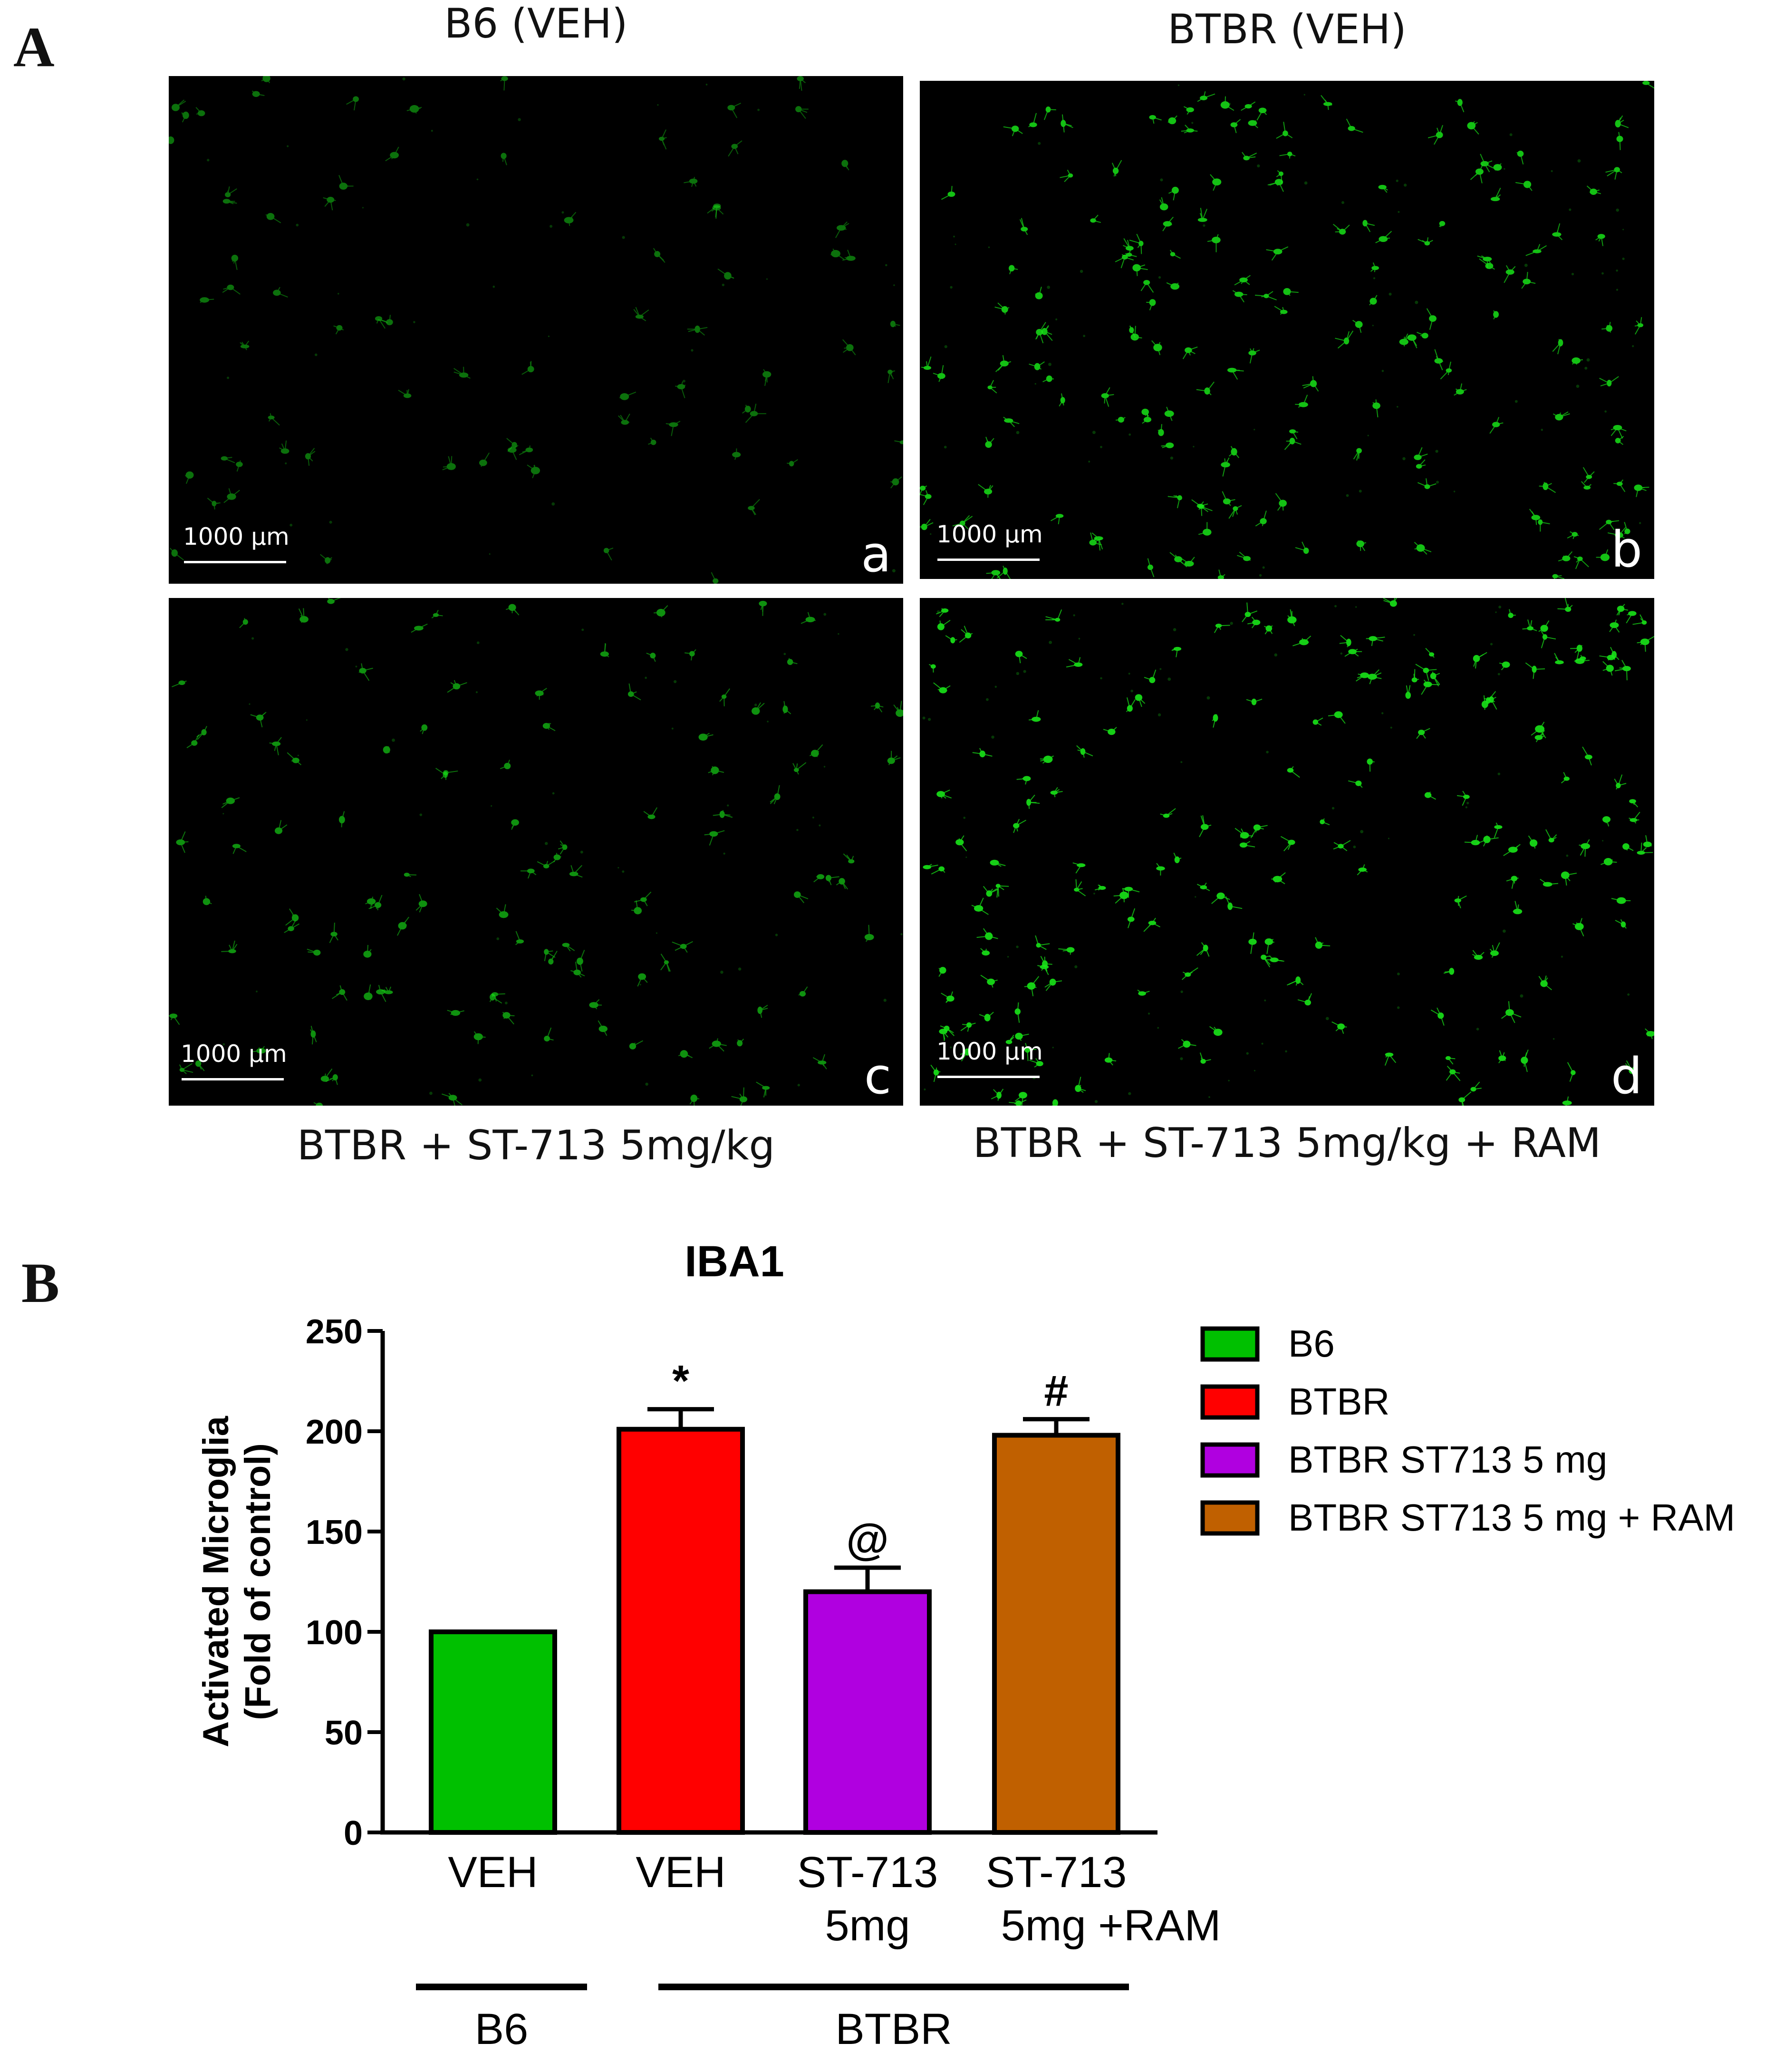 This screenshot has width=1784, height=2072. I want to click on significance-marker: *, so click(680, 1381).